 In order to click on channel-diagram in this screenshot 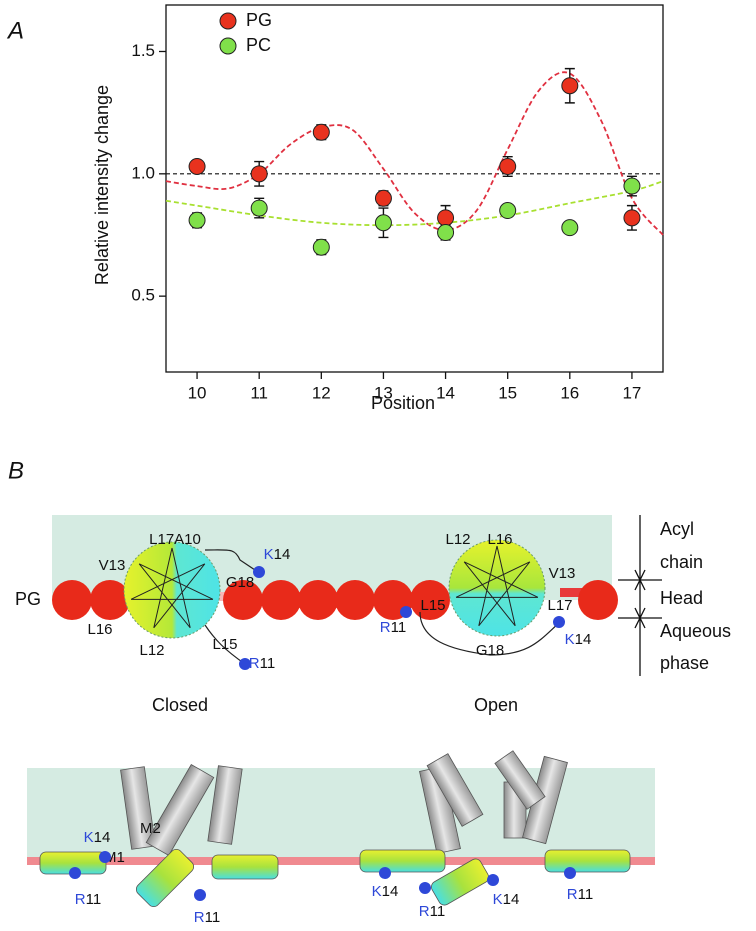, I will do `click(341, 829)`.